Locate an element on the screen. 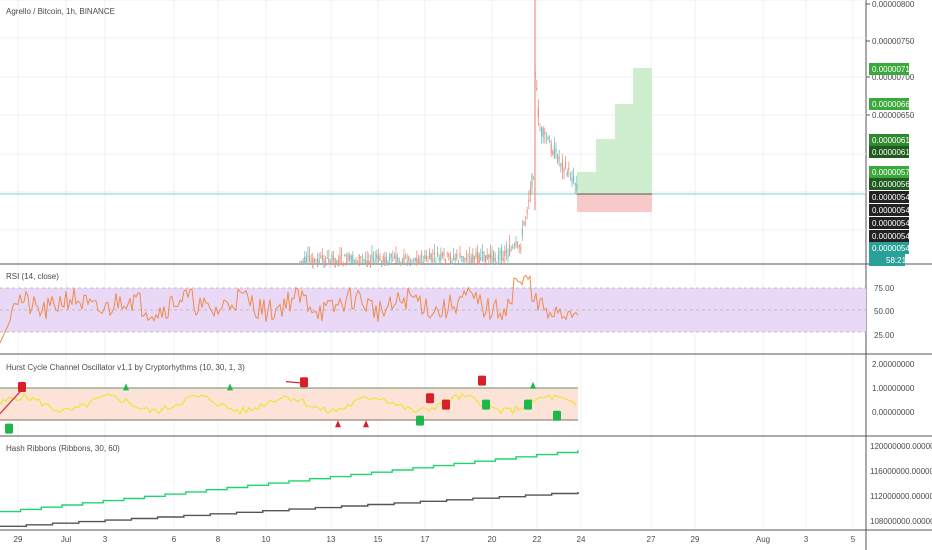  price-marker: 0.00000545 is located at coordinates (892, 248).